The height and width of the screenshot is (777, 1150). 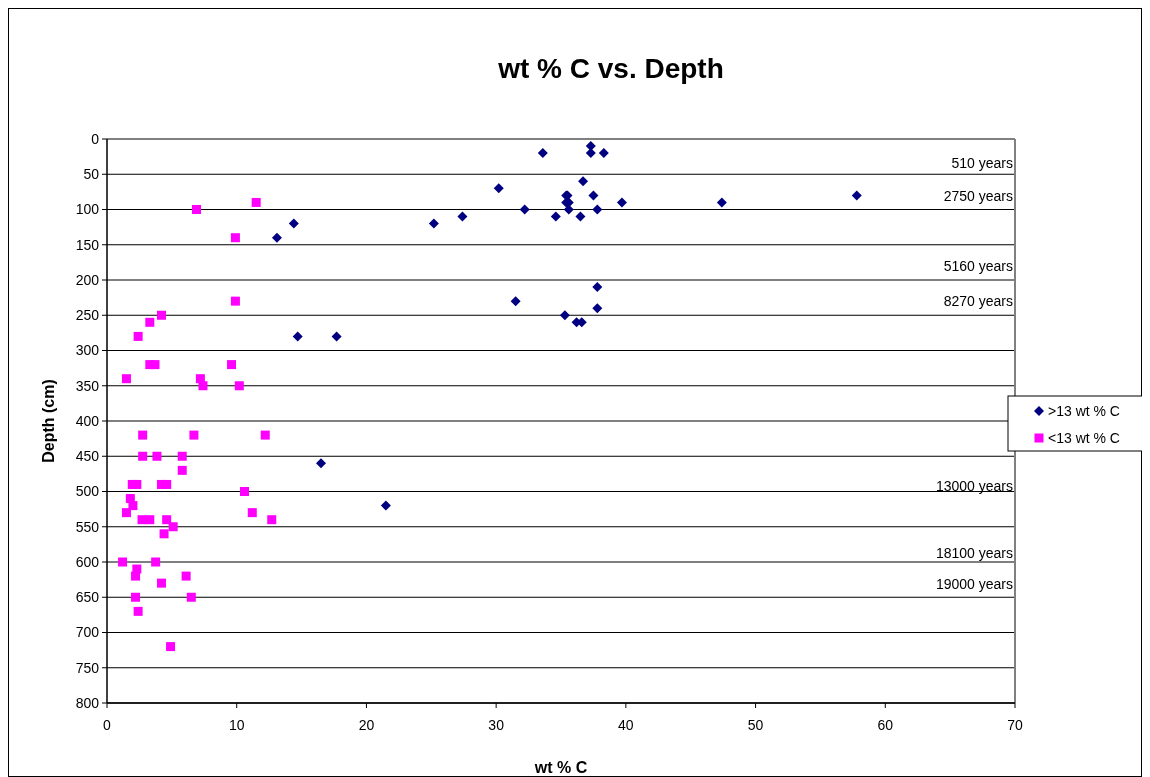 What do you see at coordinates (87, 420) in the screenshot?
I see `y-tick-label: 400` at bounding box center [87, 420].